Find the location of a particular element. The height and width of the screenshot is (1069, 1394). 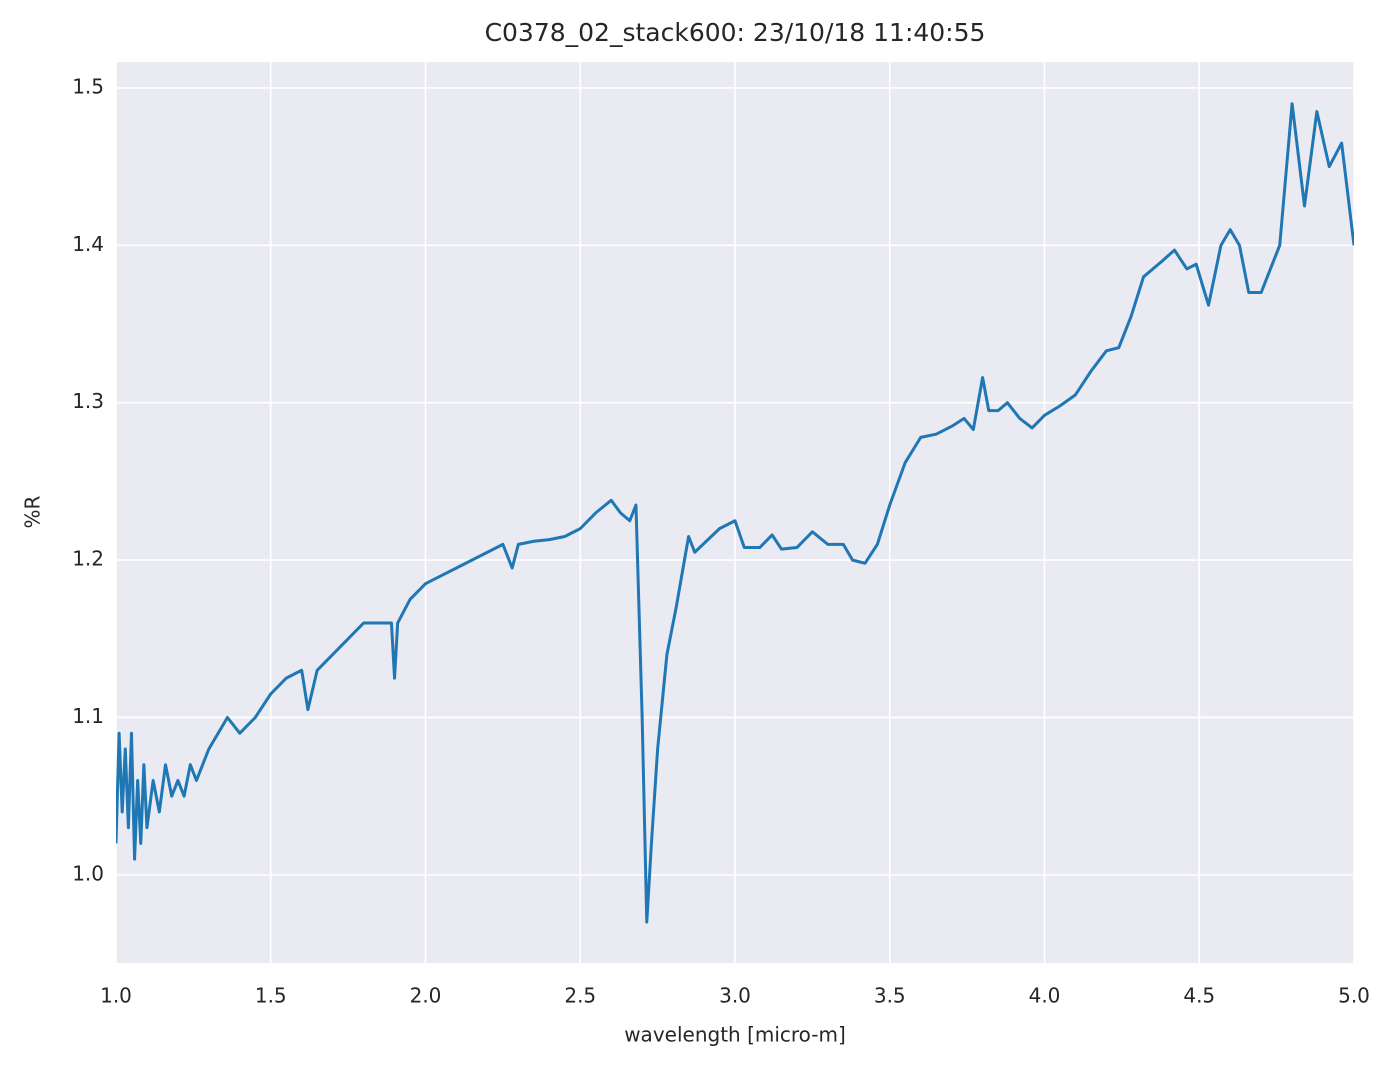

x-tick-label: 1.5 is located at coordinates (271, 996).